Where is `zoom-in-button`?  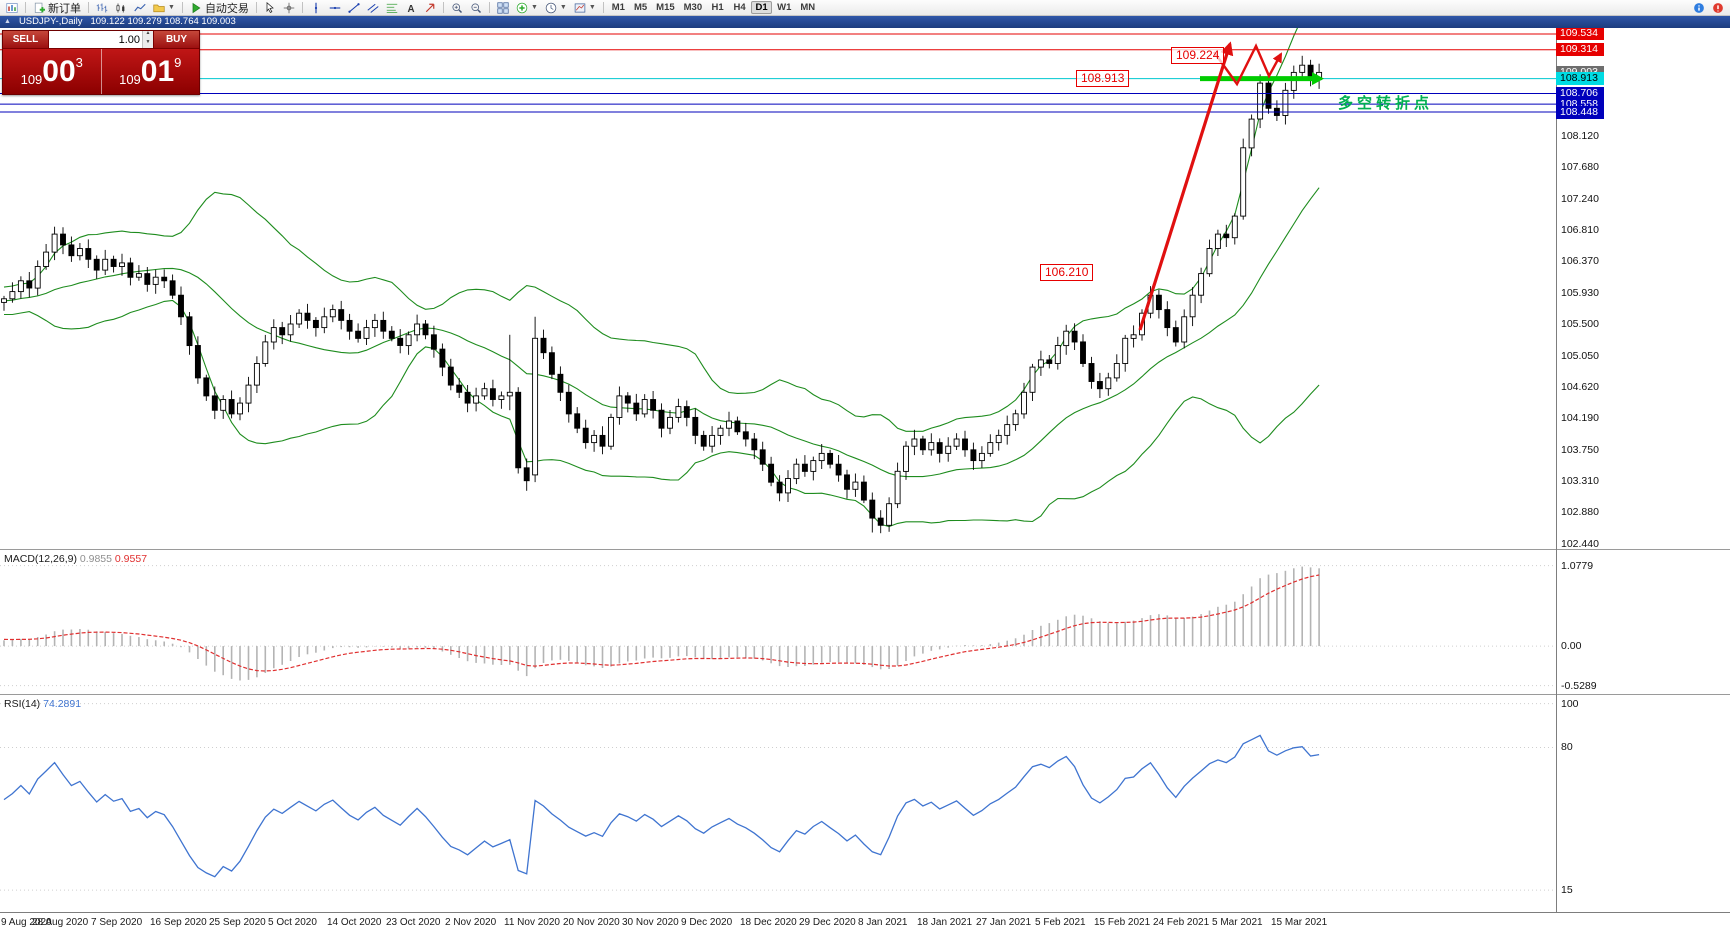
zoom-in-button is located at coordinates (457, 8).